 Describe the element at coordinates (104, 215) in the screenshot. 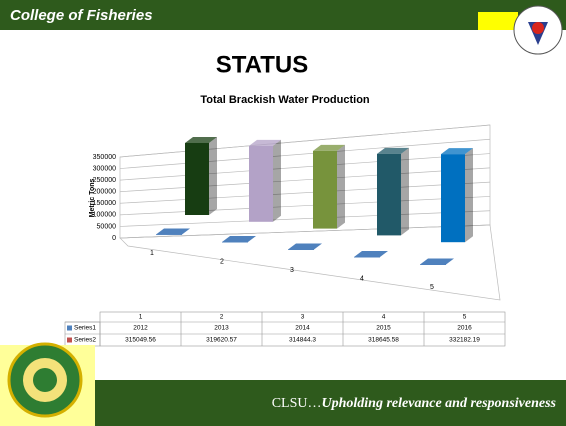

I see `y-tick-label: 100000` at that location.